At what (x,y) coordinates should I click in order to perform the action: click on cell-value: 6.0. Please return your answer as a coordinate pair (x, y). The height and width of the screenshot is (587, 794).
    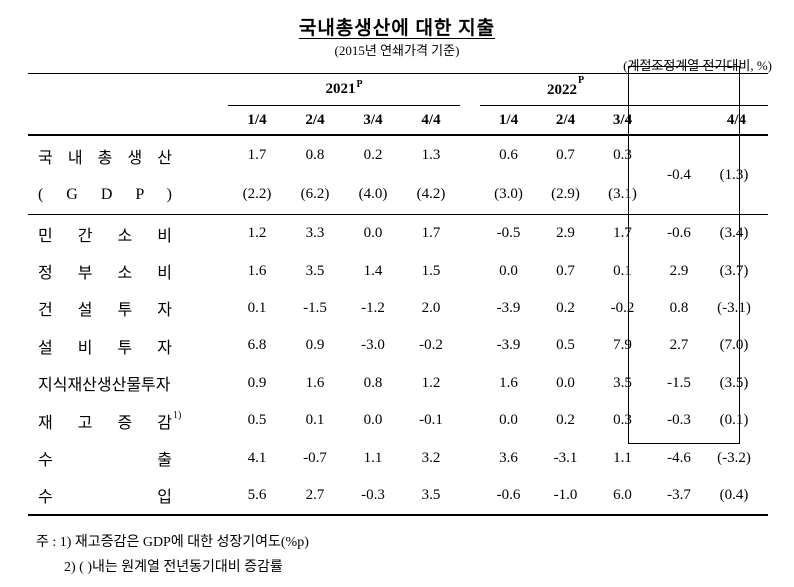
    Looking at the image, I should click on (622, 494).